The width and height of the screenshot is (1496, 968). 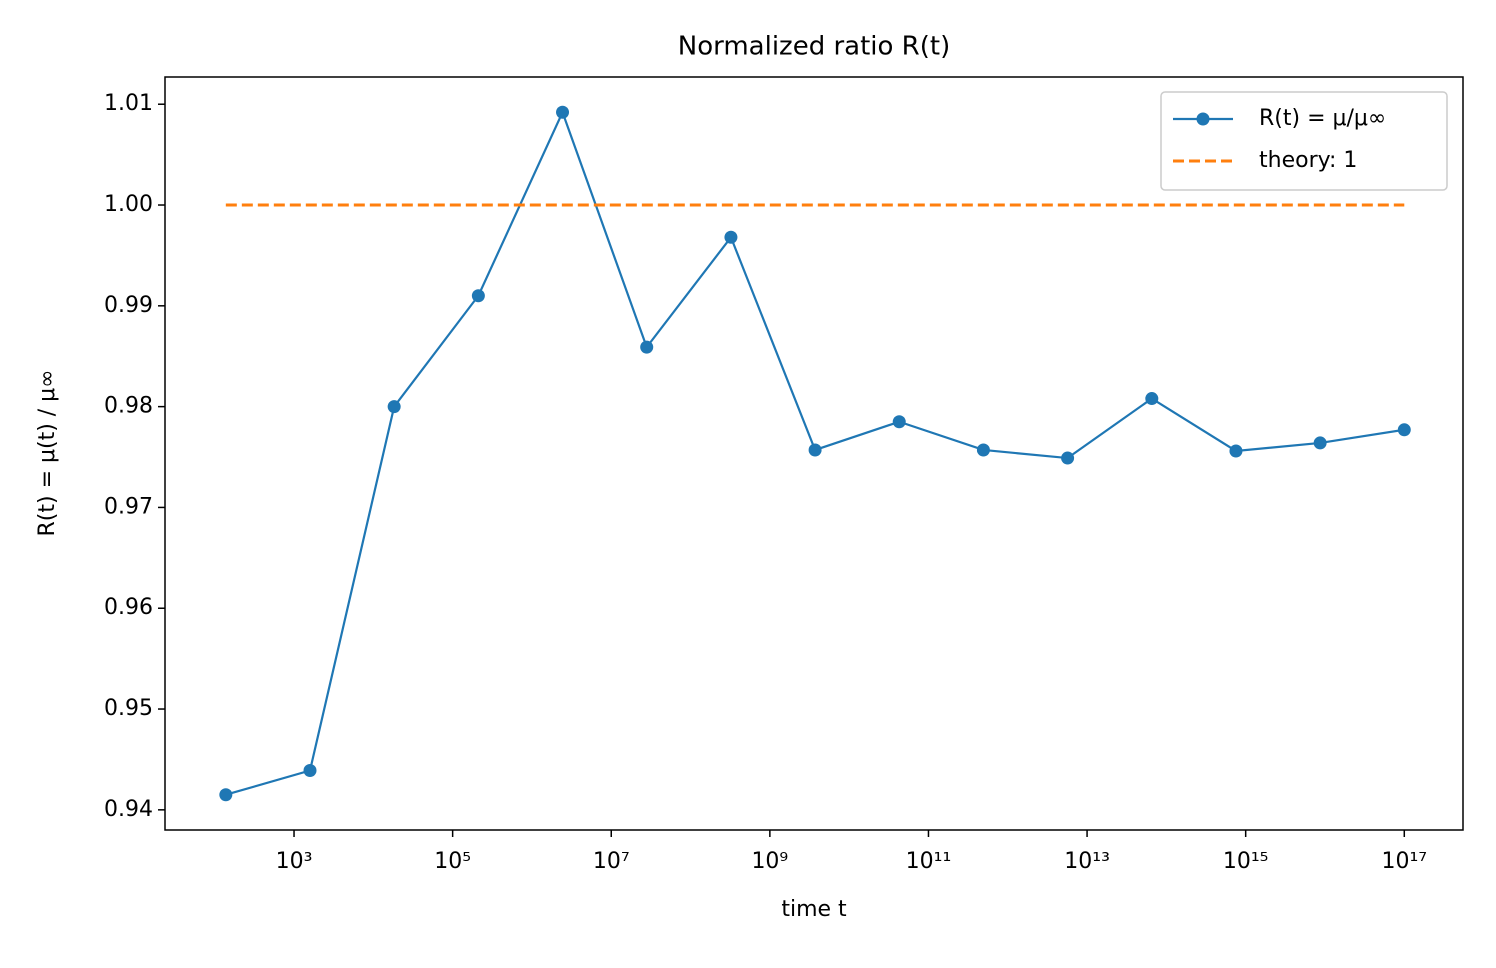 I want to click on x-tick-label: 10¹⁷, so click(x=1404, y=861).